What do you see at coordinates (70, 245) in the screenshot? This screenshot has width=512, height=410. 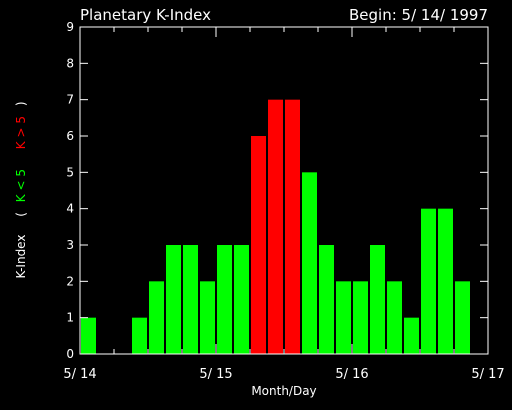 I see `y-tick-label-3: 3` at bounding box center [70, 245].